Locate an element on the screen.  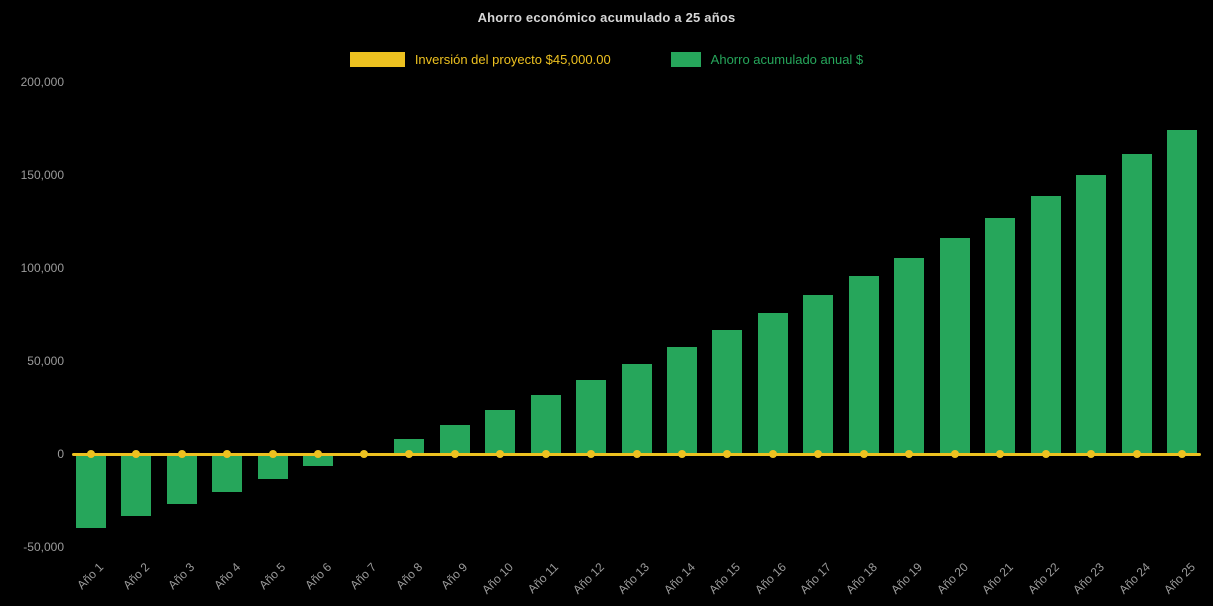
y-axis-tick-label: 200,000 is located at coordinates (42, 82).